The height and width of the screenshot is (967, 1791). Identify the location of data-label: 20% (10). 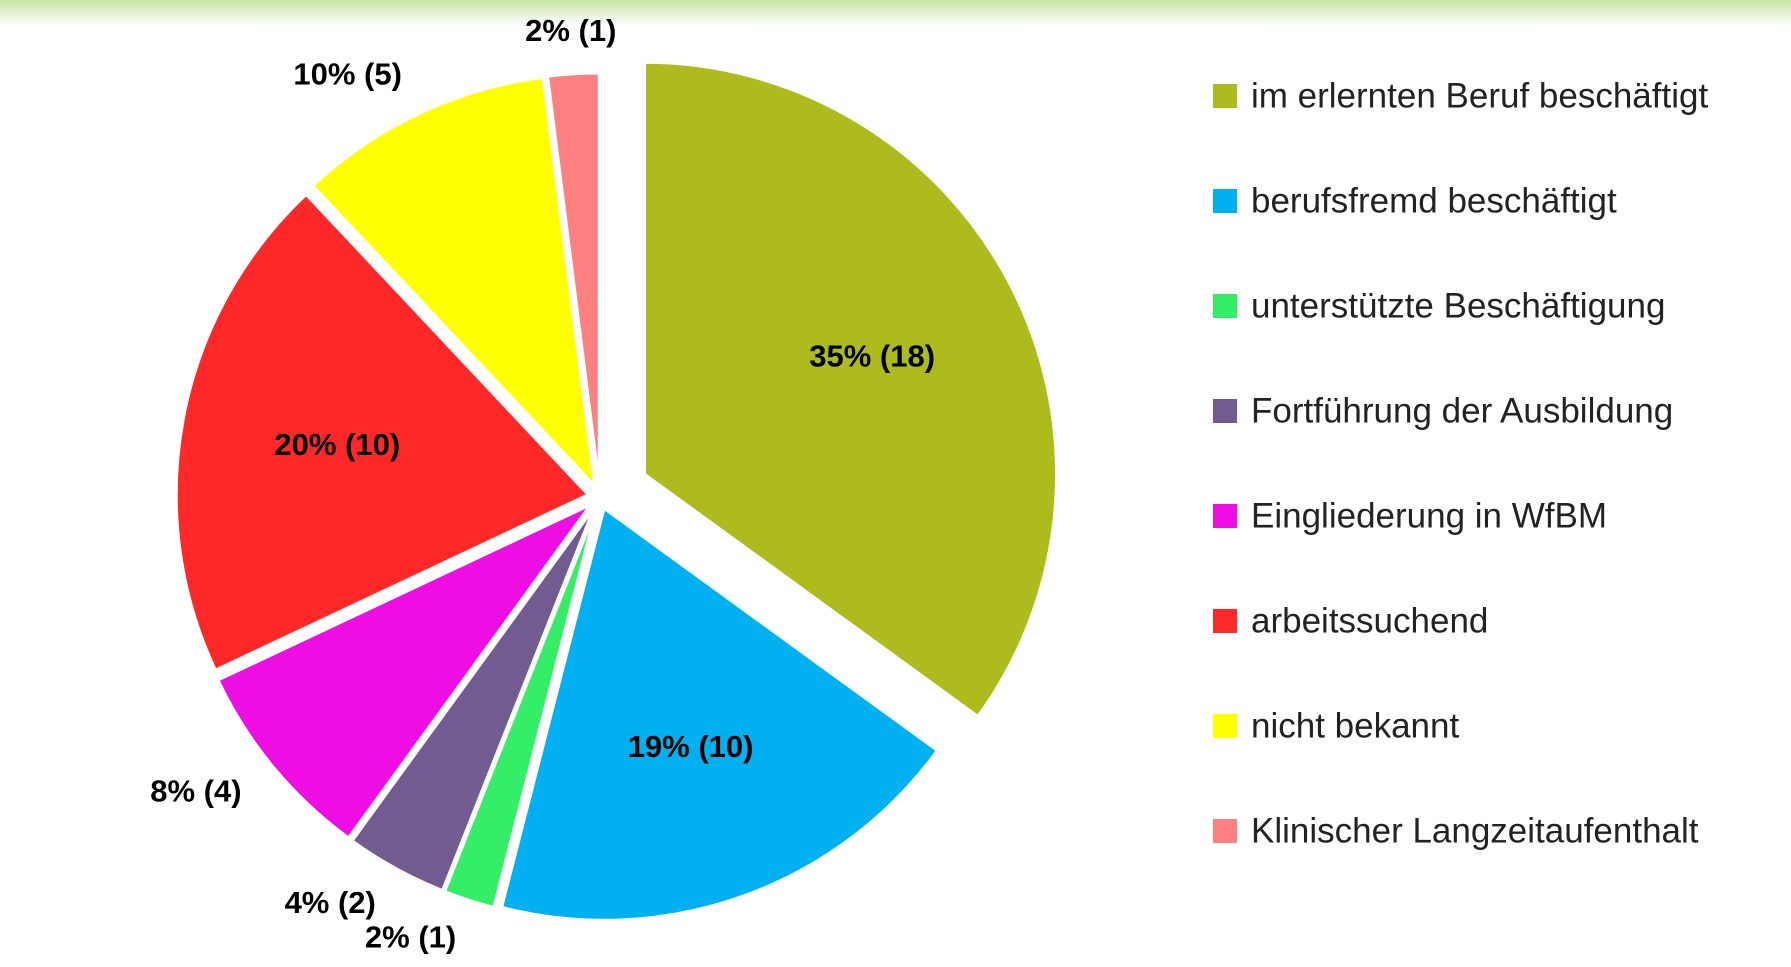
(337, 444).